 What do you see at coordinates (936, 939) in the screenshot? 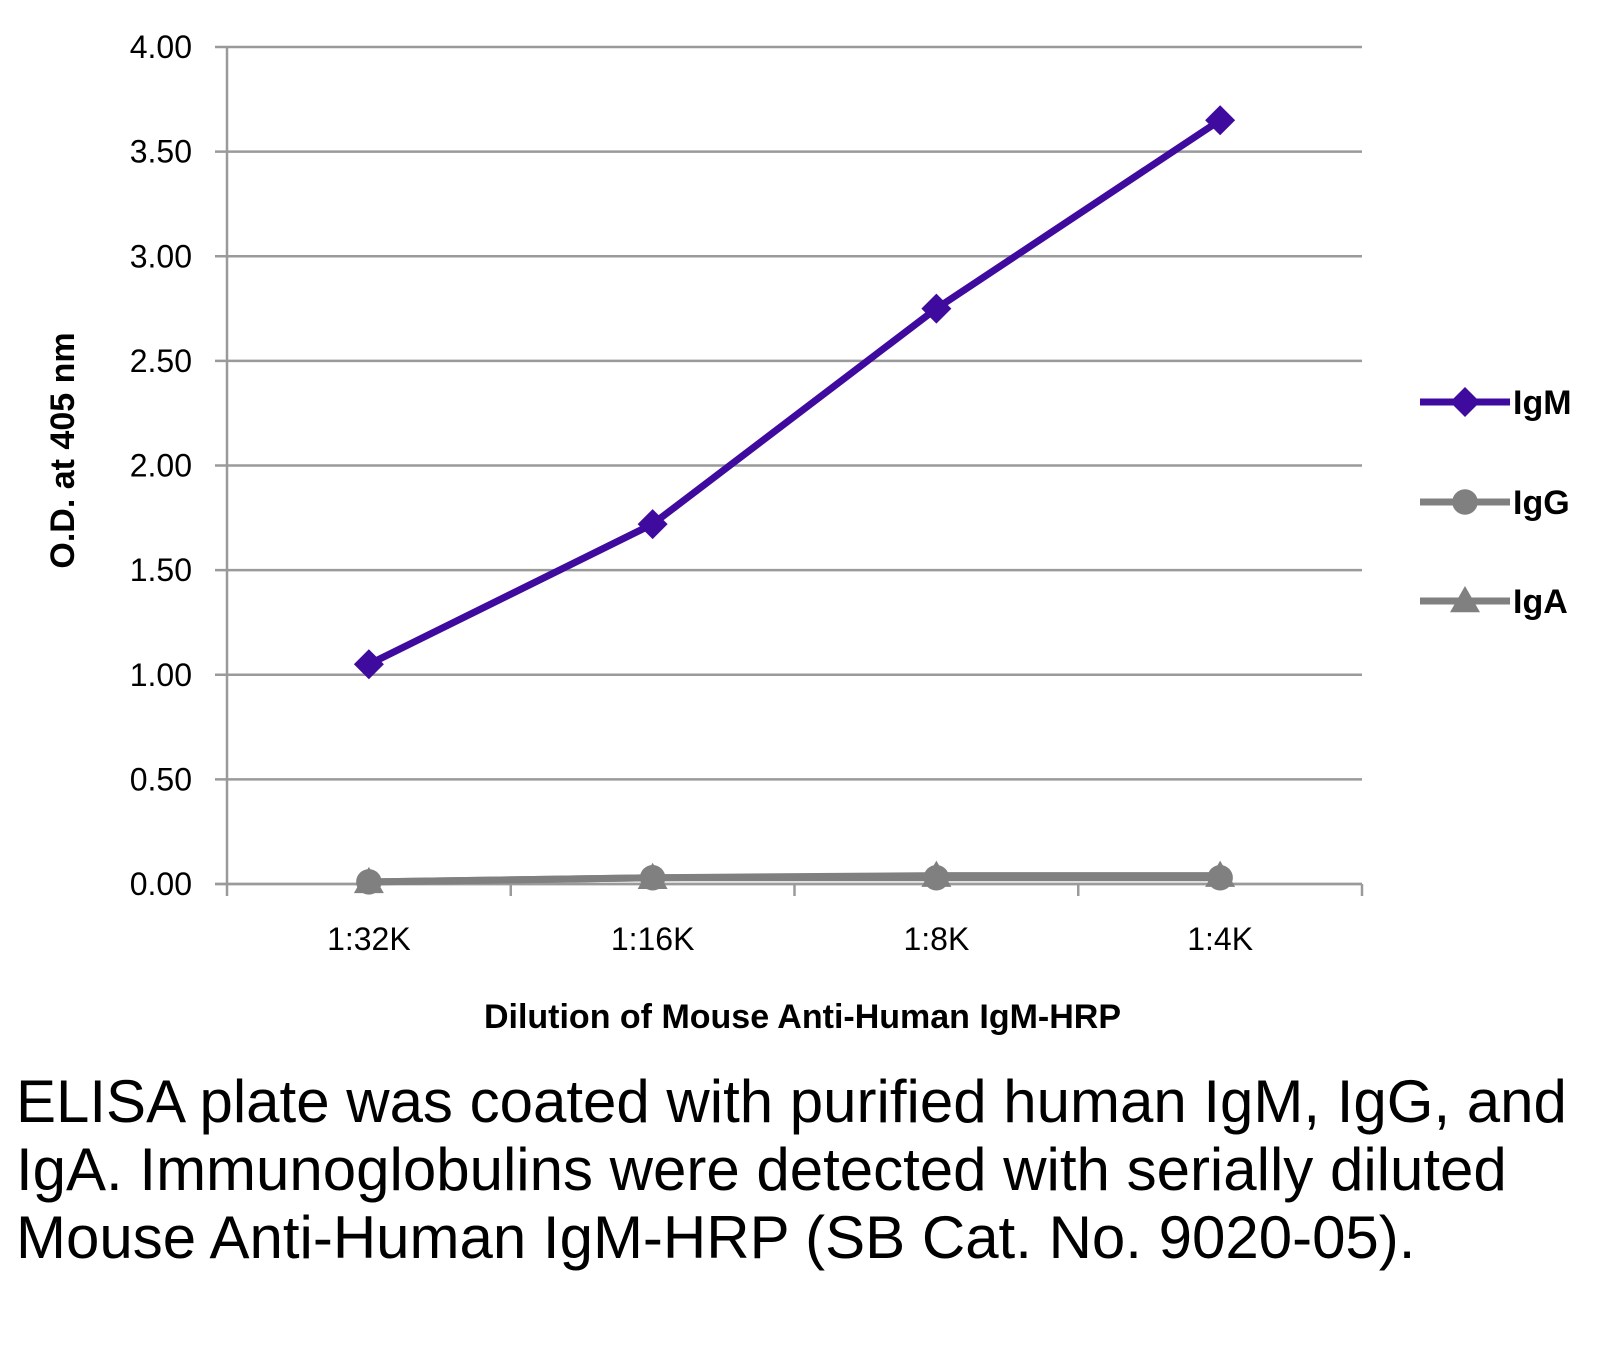
I see `x-tick-label: 1:8K` at bounding box center [936, 939].